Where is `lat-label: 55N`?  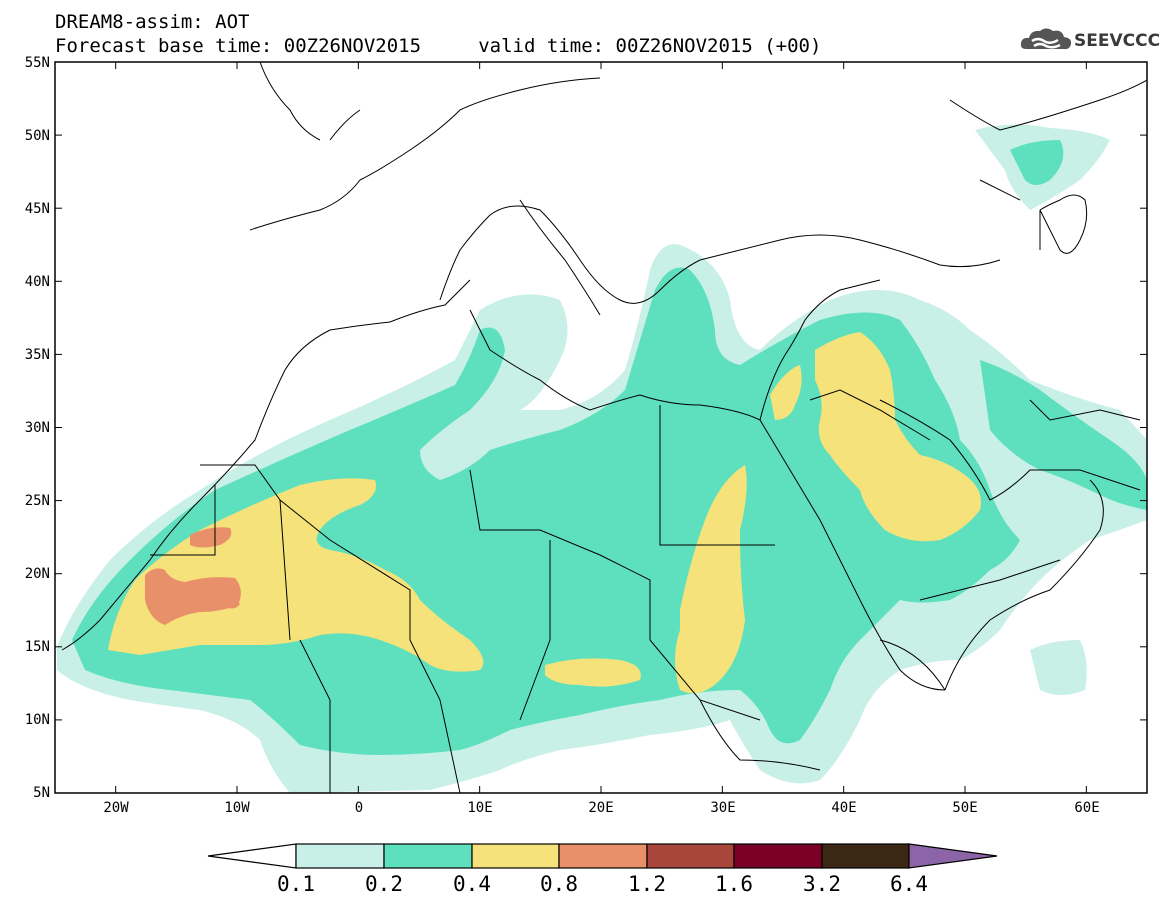 lat-label: 55N is located at coordinates (37, 63).